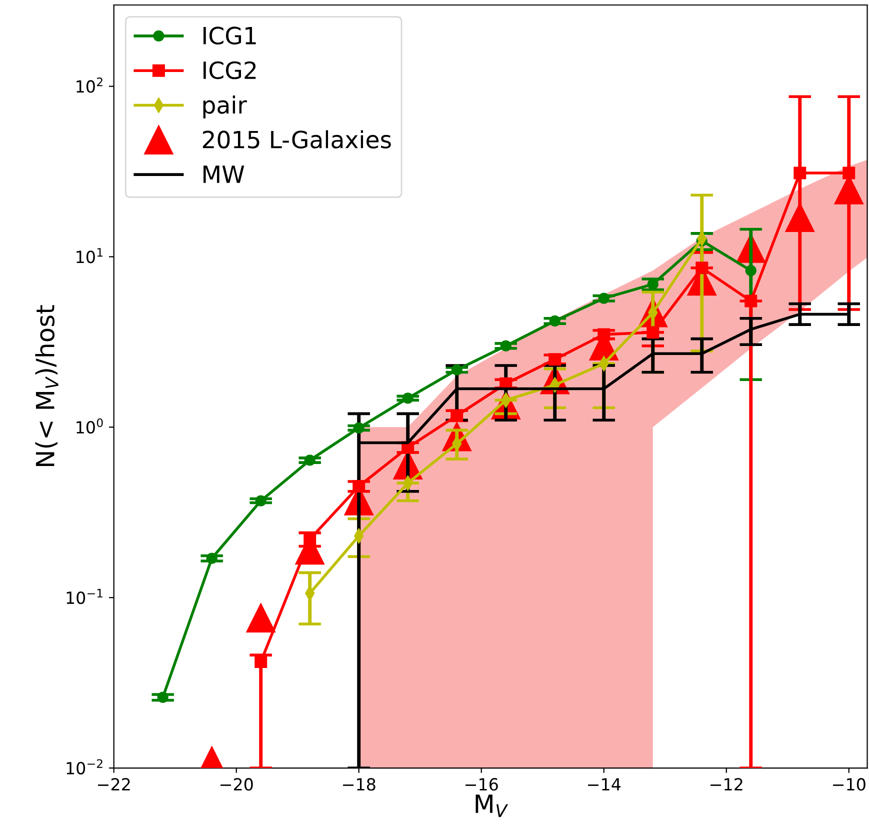 Image resolution: width=869 pixels, height=833 pixels. What do you see at coordinates (482, 784) in the screenshot?
I see `x-tick-label: −16` at bounding box center [482, 784].